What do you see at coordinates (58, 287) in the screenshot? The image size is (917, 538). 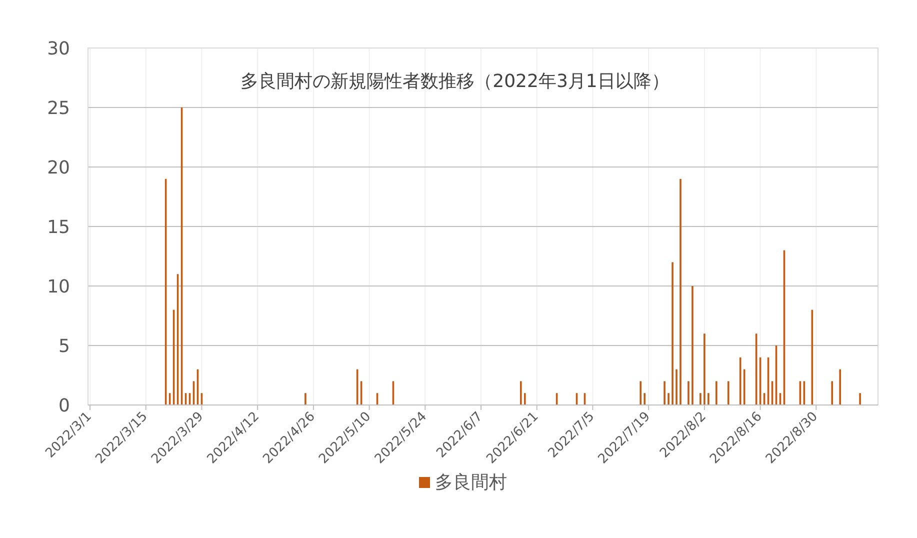 I see `y-tick-label: 10` at bounding box center [58, 287].